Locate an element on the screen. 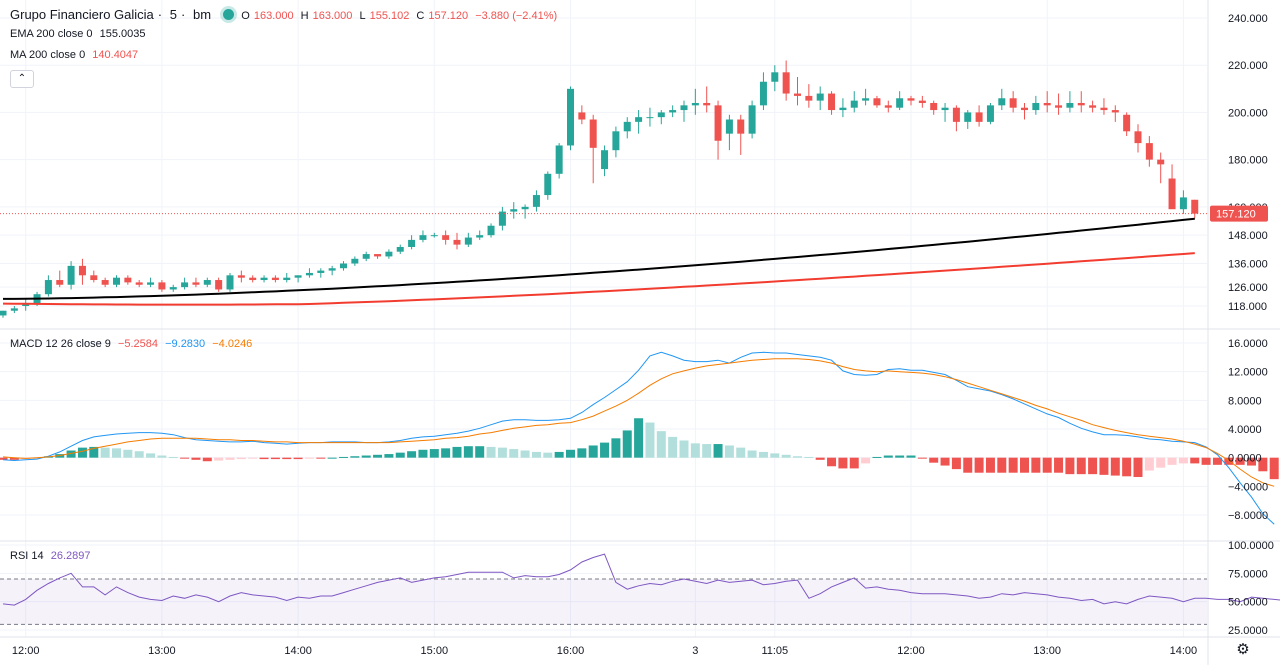 Image resolution: width=1280 pixels, height=665 pixels. open-label: O is located at coordinates (245, 16).